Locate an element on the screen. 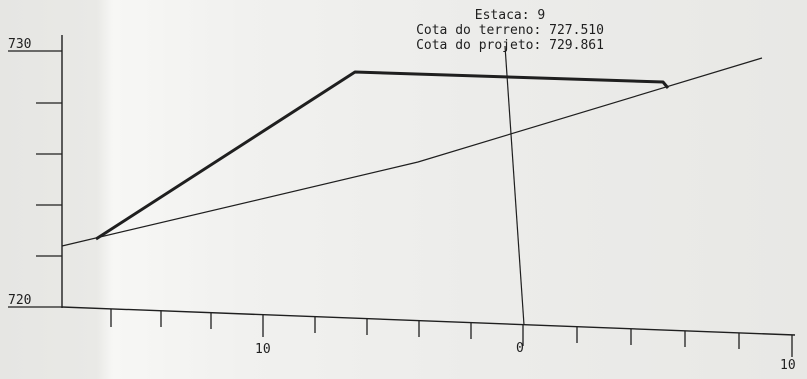  y-axis-ticks is located at coordinates (35, 179).